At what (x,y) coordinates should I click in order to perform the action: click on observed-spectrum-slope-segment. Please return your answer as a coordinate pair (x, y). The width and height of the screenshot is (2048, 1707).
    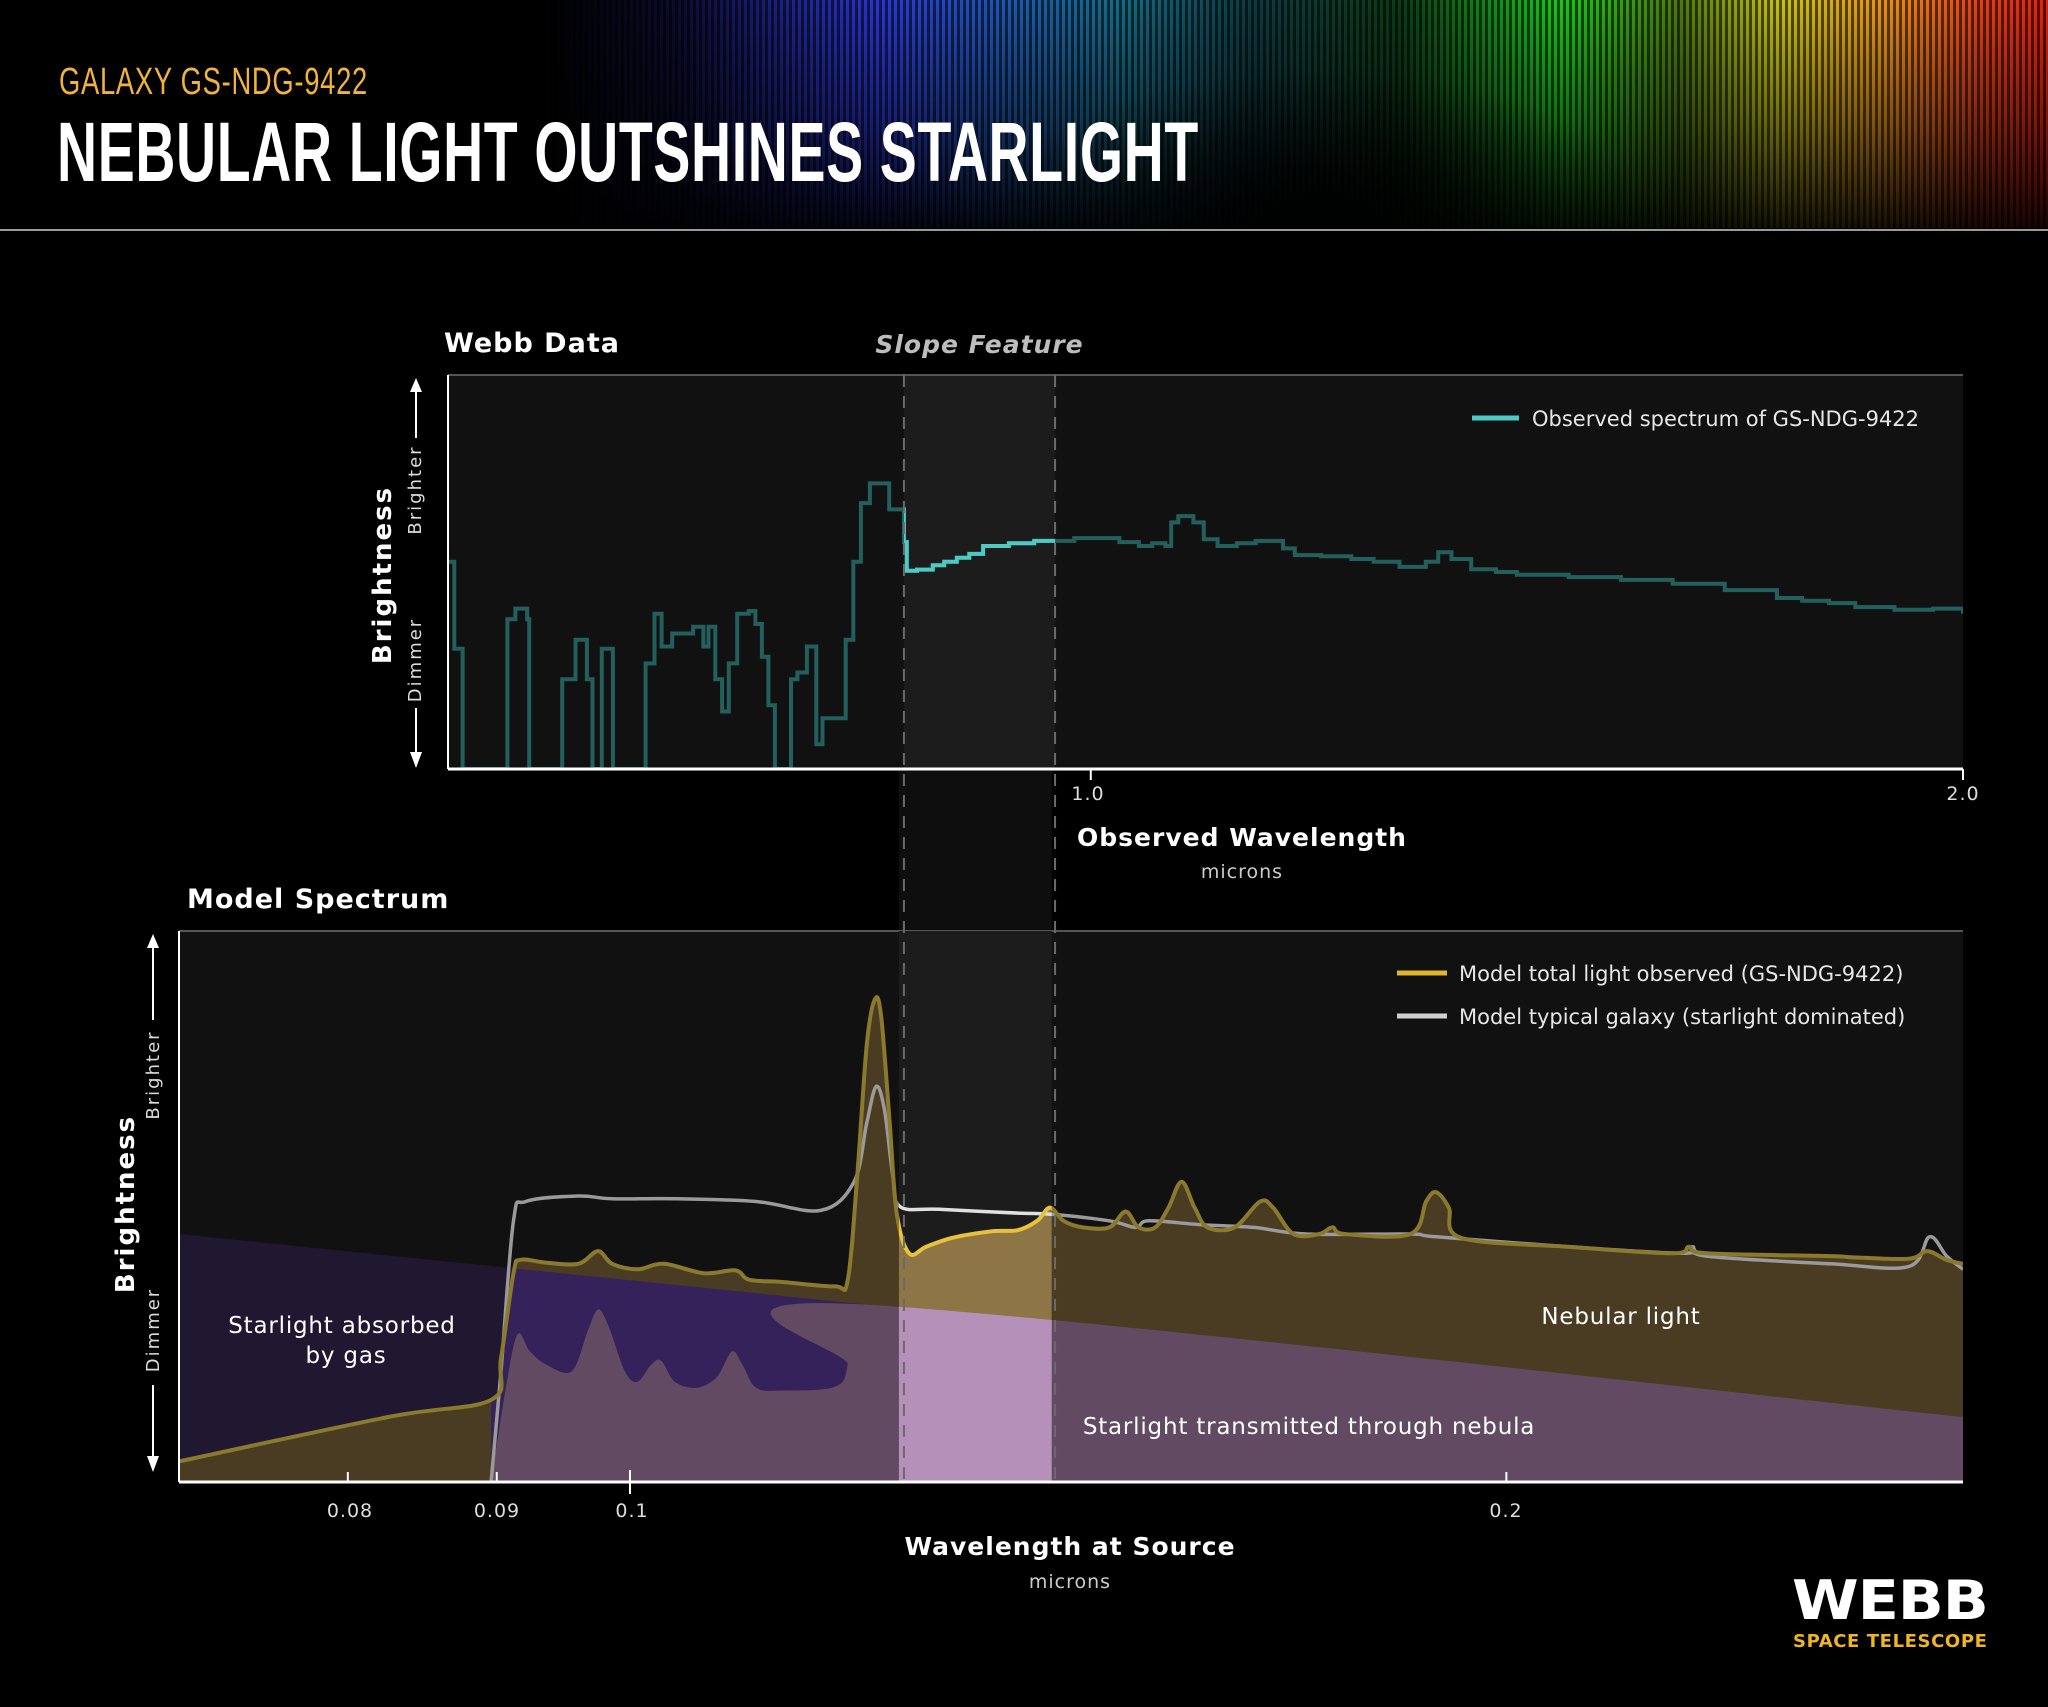
    Looking at the image, I should click on (979, 540).